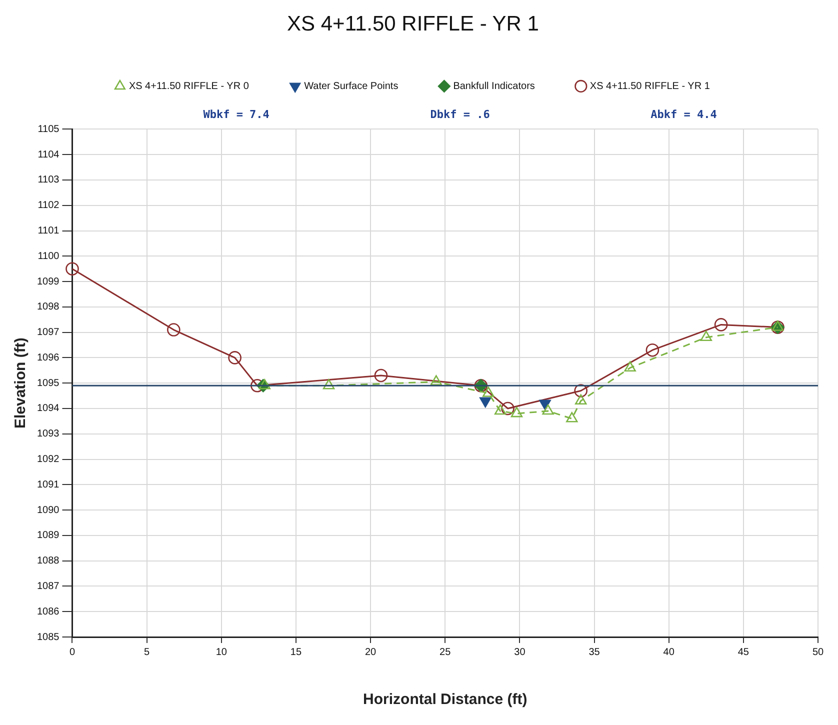  Describe the element at coordinates (49, 256) in the screenshot. I see `y-tick-label: 1100` at that location.